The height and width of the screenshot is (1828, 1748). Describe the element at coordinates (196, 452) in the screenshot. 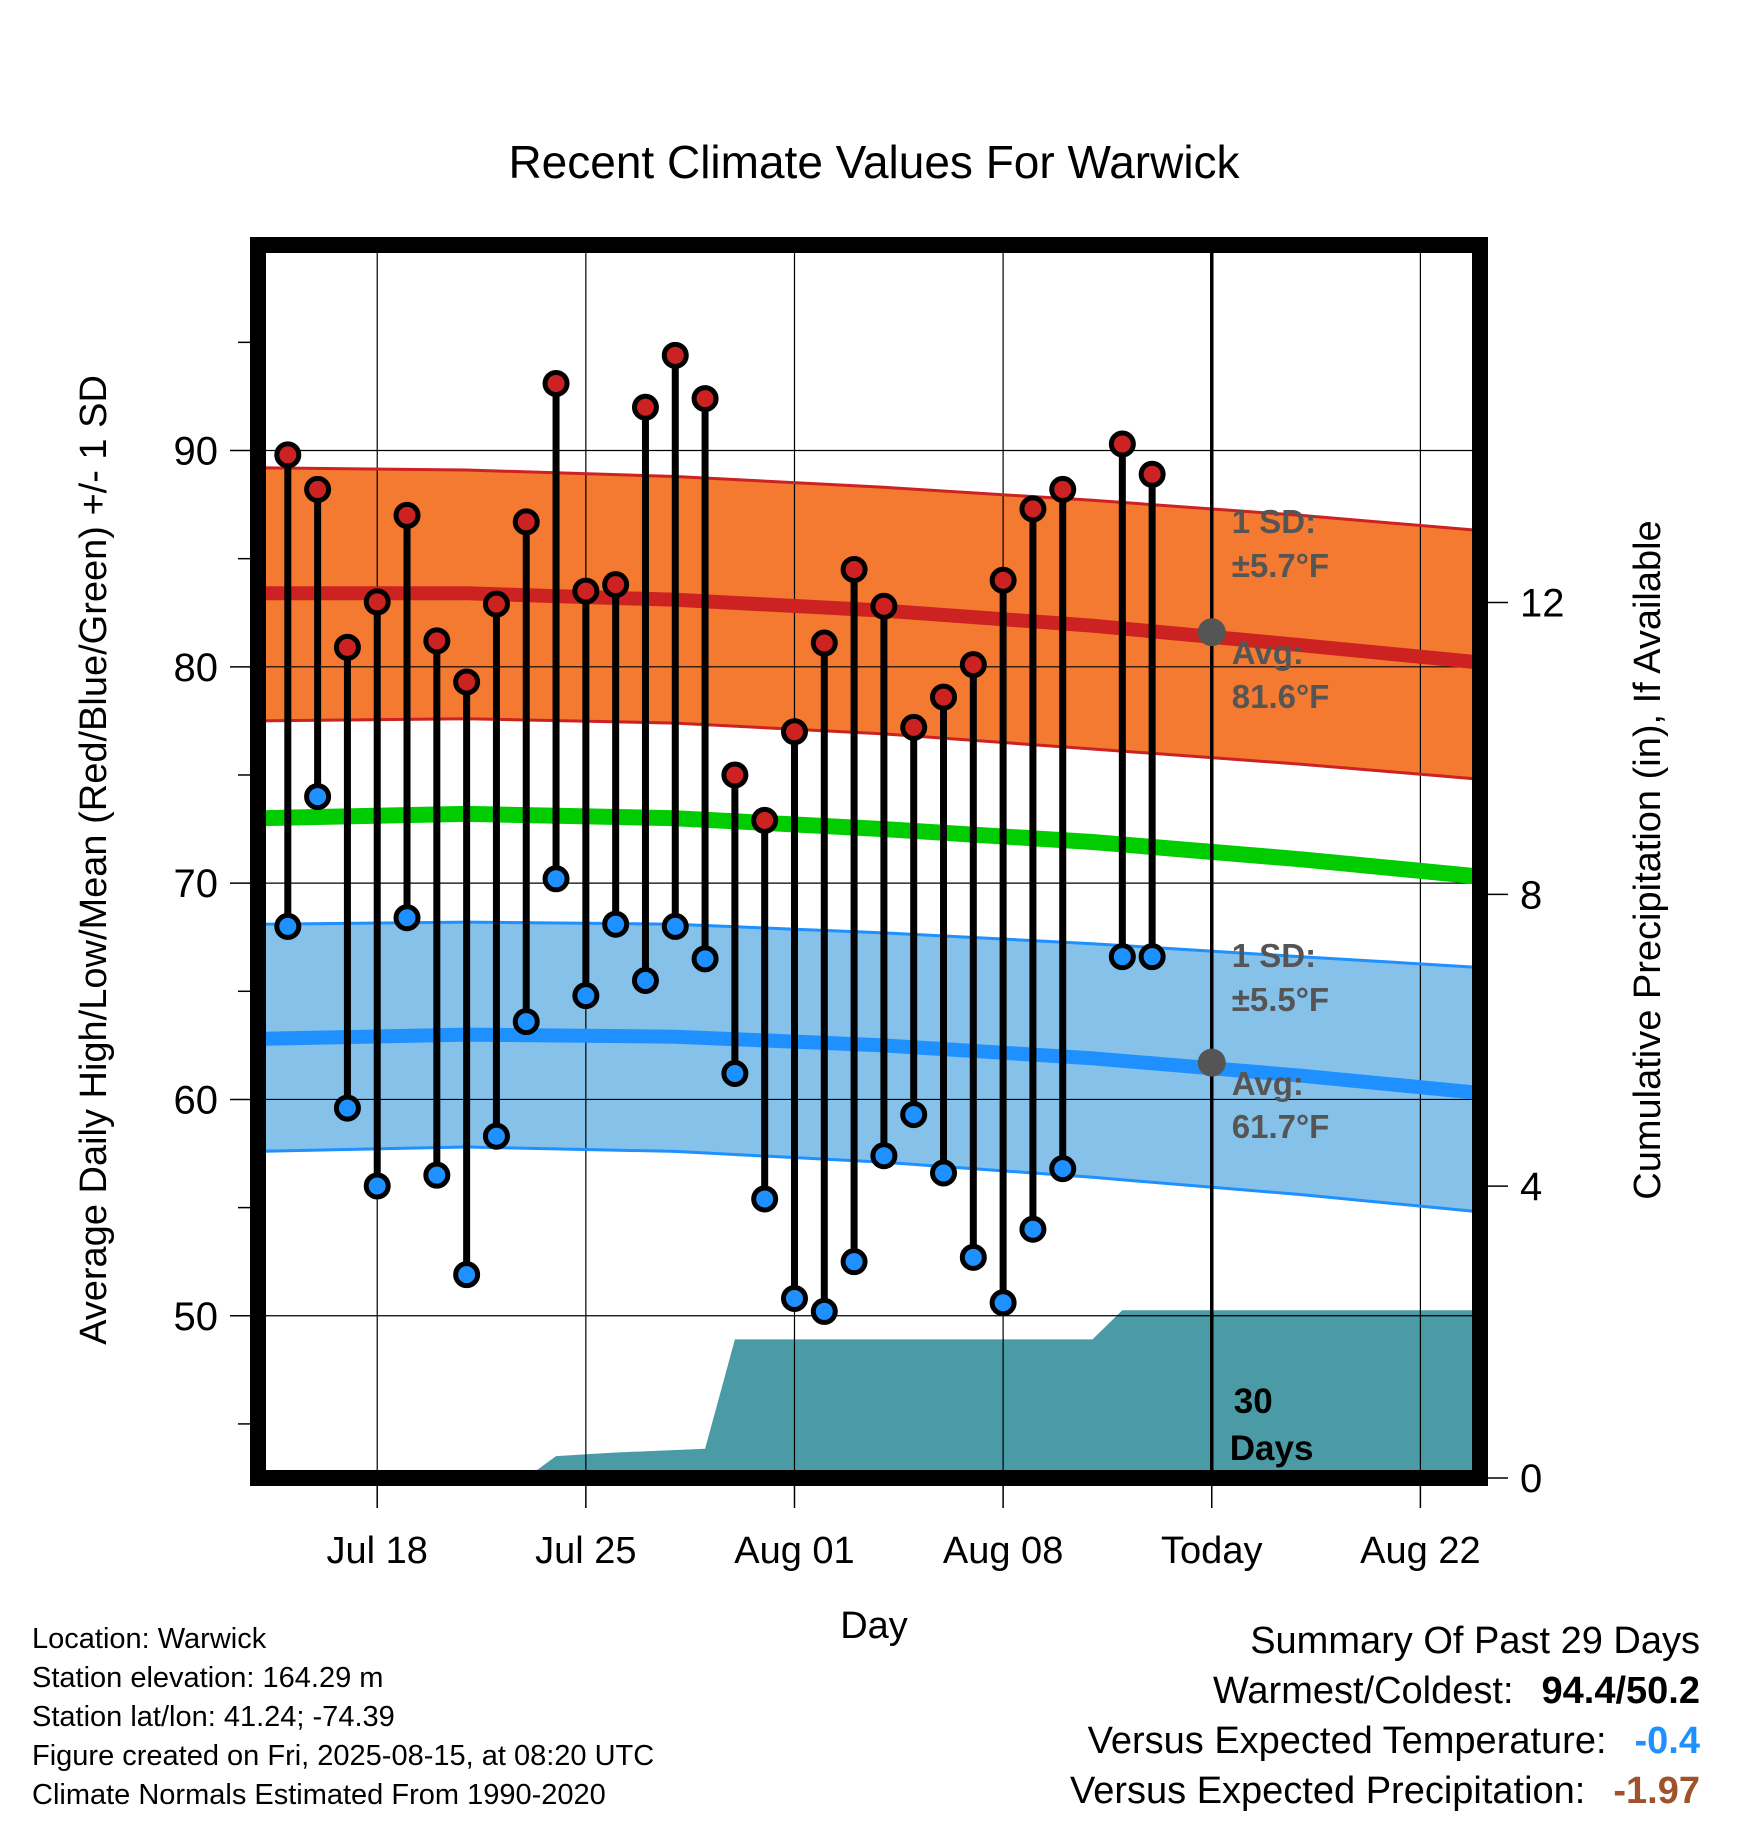

I see `y-tick-label: 90` at that location.